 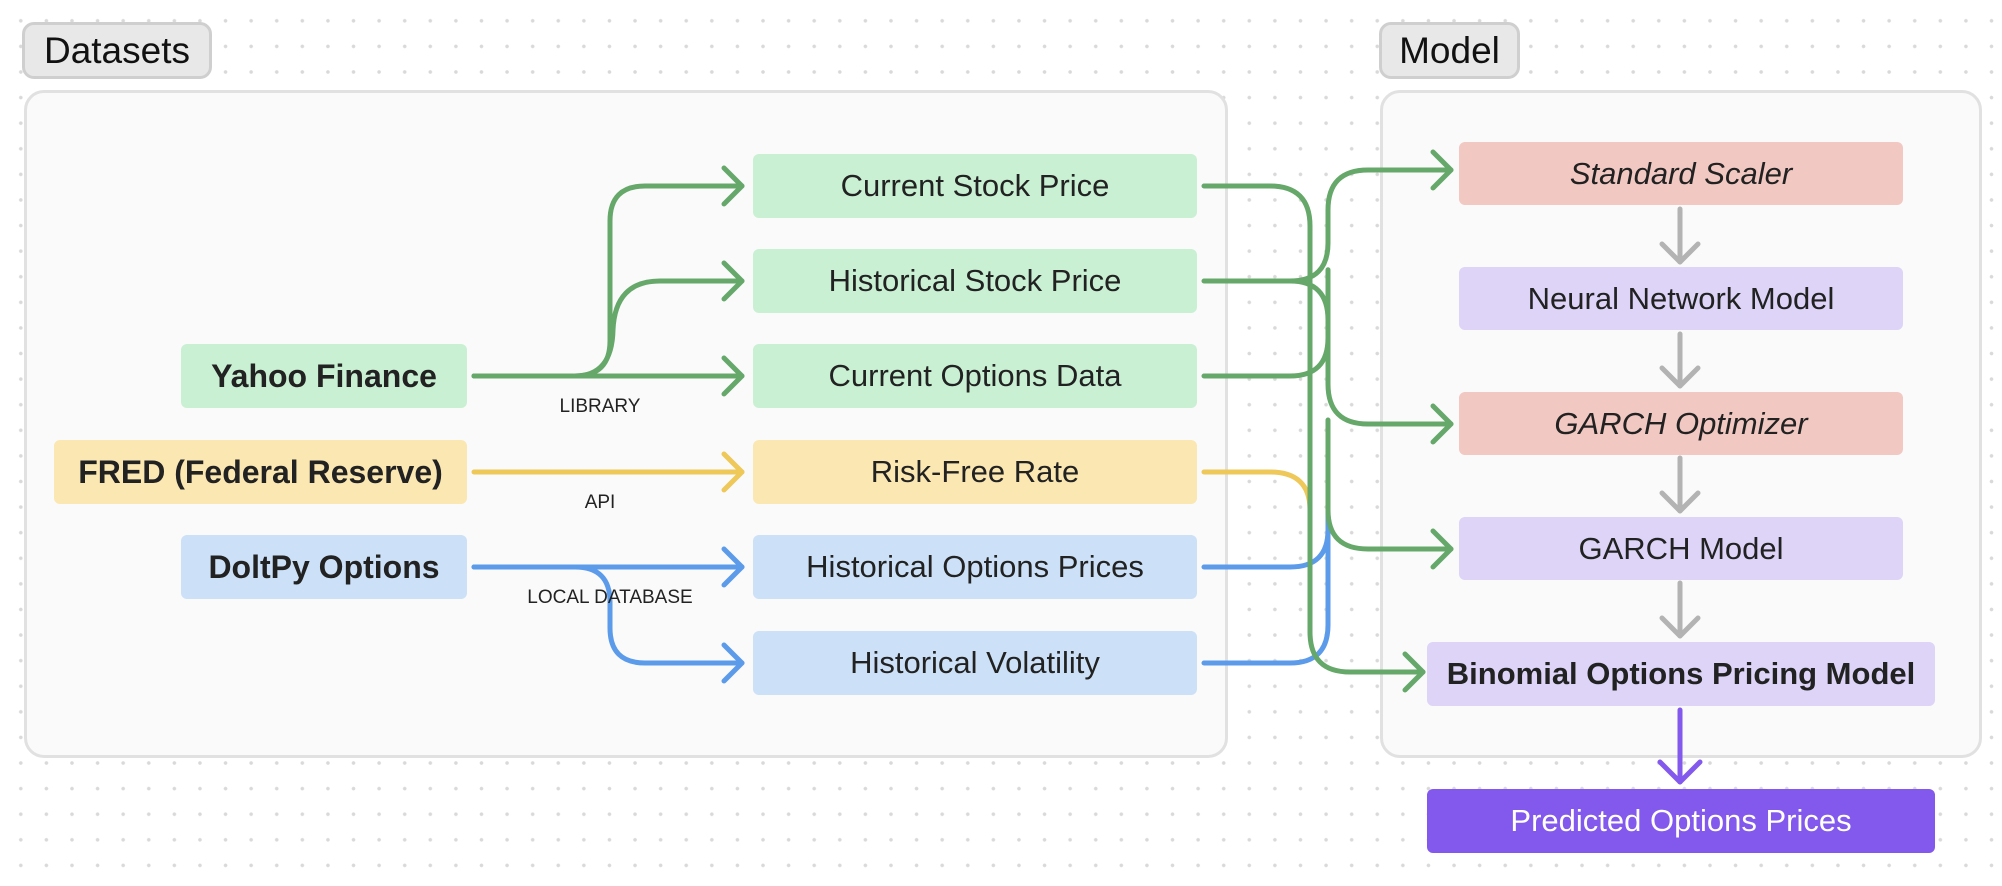 I want to click on doltpy-edges, so click(x=901, y=590).